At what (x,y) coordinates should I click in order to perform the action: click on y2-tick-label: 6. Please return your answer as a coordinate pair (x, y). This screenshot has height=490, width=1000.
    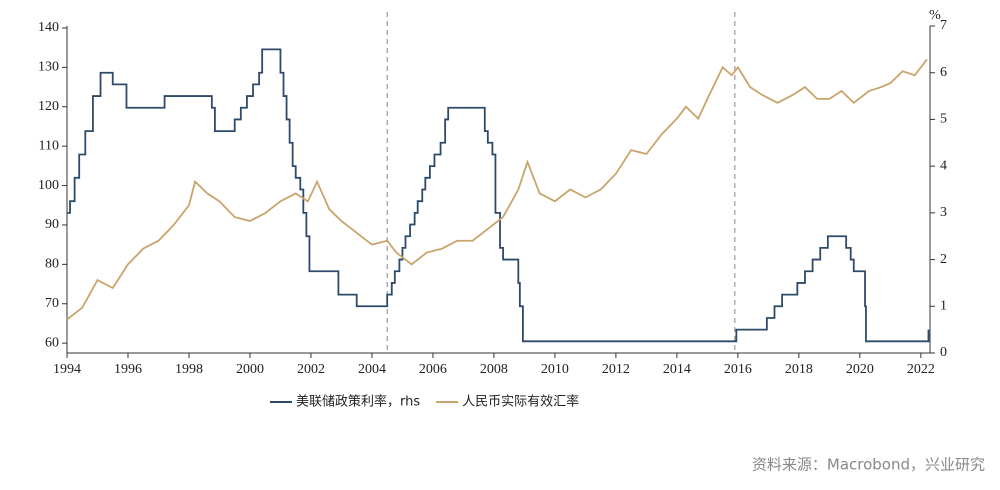
    Looking at the image, I should click on (943, 72).